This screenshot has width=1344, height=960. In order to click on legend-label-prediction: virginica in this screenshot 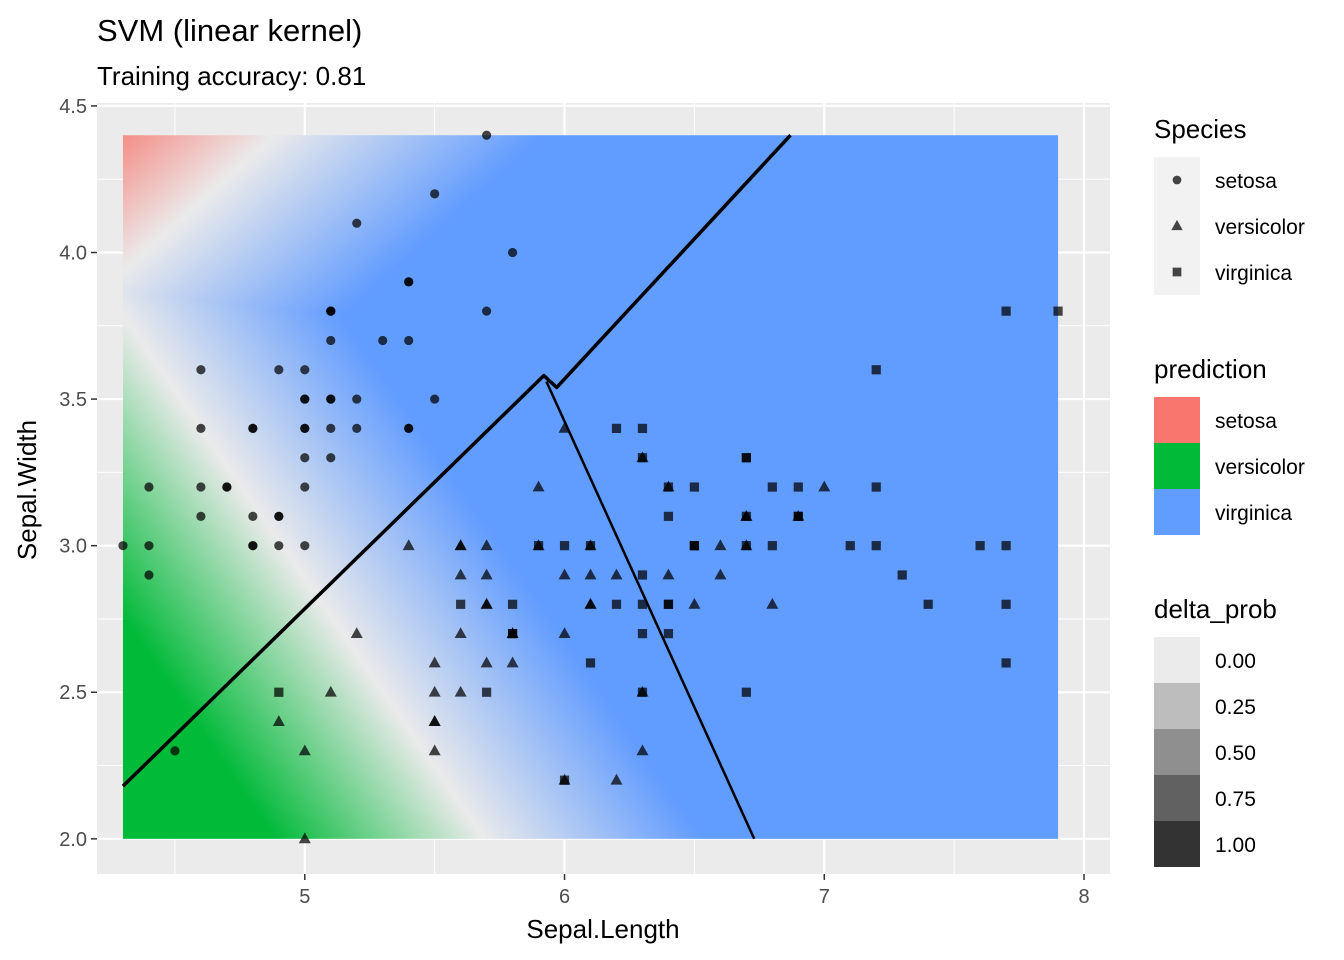, I will do `click(1253, 513)`.